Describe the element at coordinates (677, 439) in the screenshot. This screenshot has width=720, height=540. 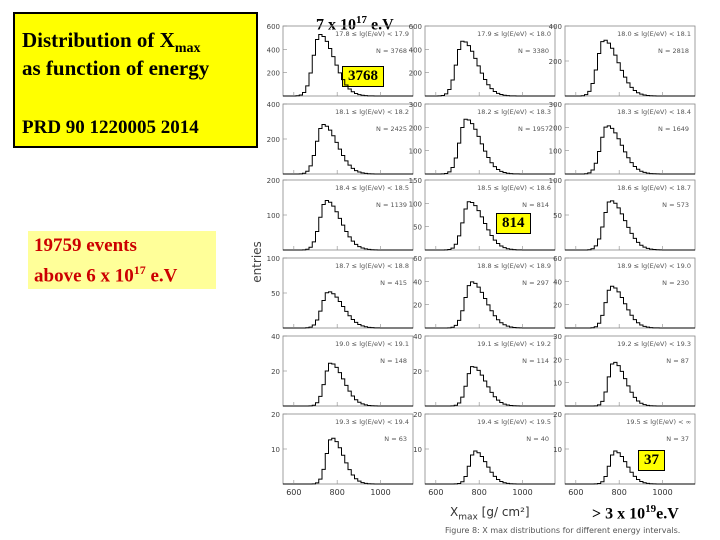
I see `panel-n-label: N = 37` at that location.